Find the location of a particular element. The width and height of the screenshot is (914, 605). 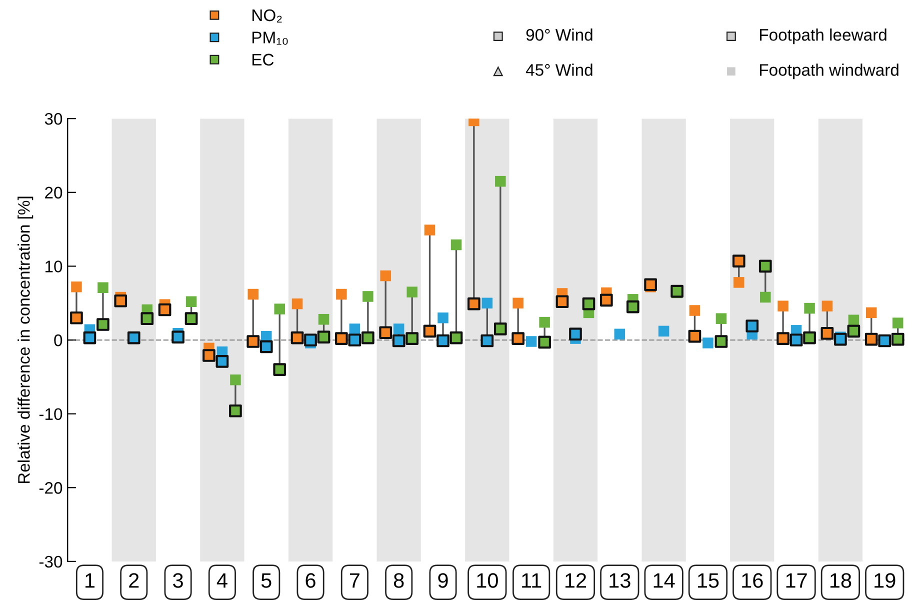

y-tick-label: 20 is located at coordinates (53, 192).